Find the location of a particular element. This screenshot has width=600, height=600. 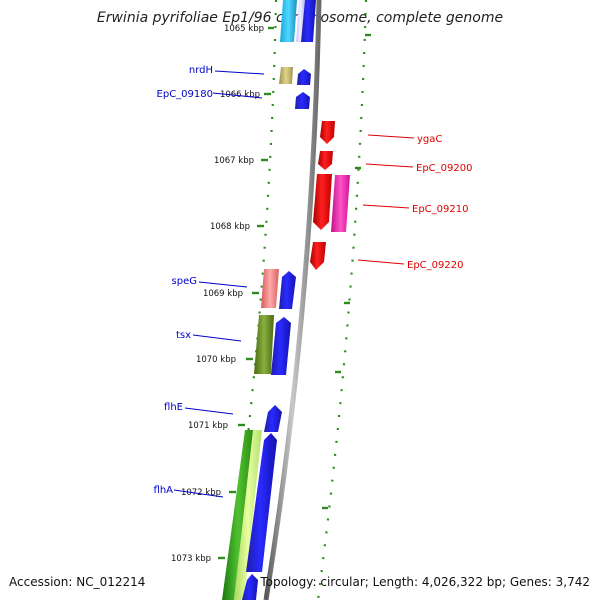

kbp-label-1070: 1070 kbp is located at coordinates (216, 360).